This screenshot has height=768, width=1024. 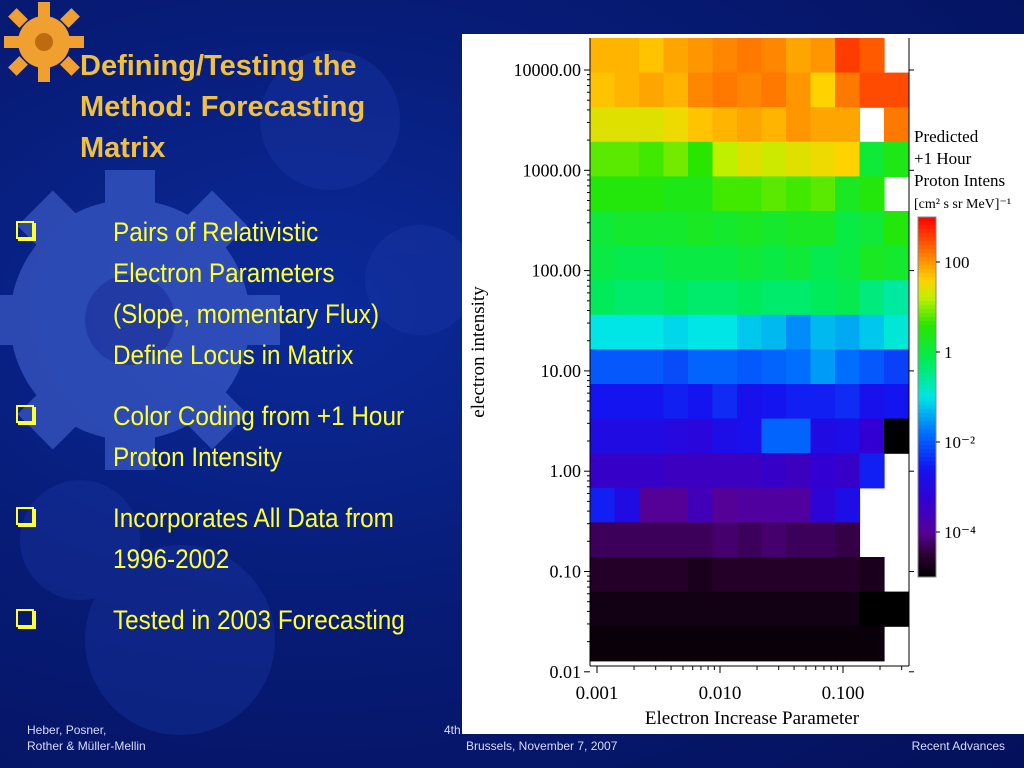 I want to click on colorbar-title-line: Predicted, so click(x=946, y=136).